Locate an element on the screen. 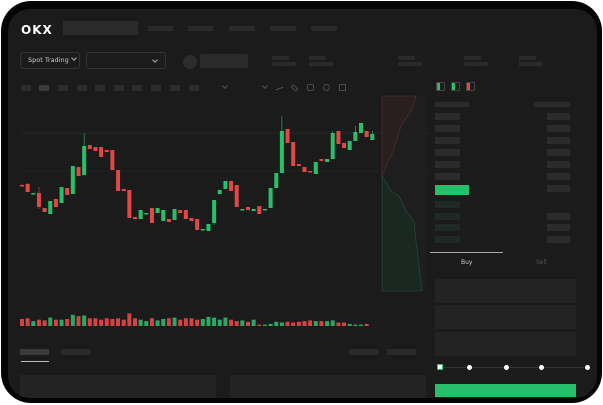 This screenshot has height=405, width=603. orderbook-both-icon is located at coordinates (440, 86).